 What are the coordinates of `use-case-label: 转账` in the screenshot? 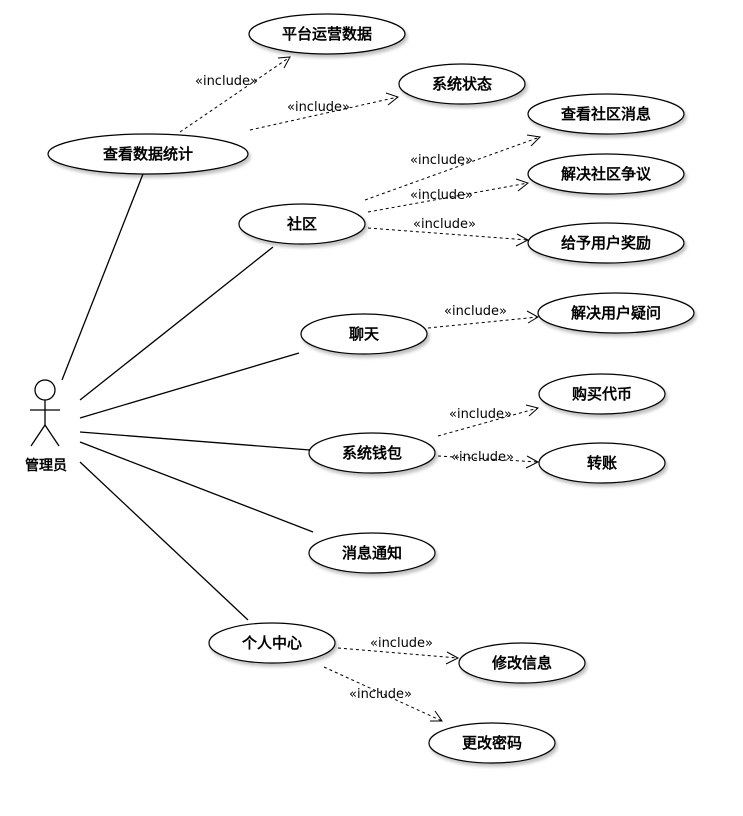 It's located at (602, 463).